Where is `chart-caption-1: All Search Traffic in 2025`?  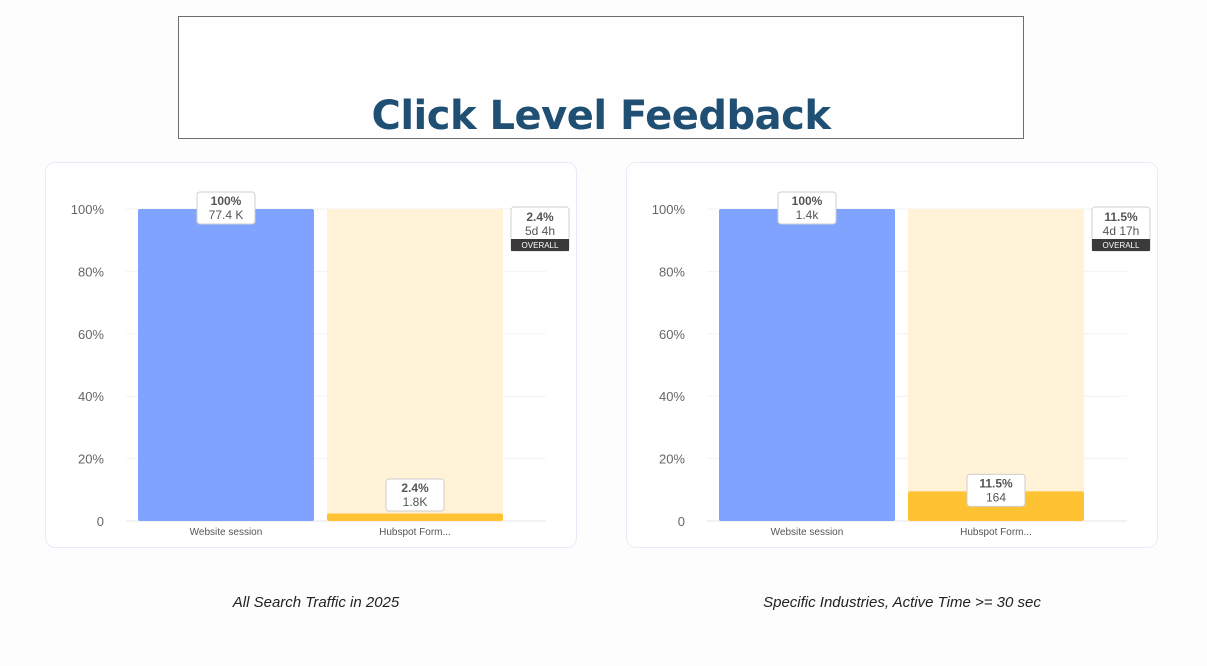
chart-caption-1: All Search Traffic in 2025 is located at coordinates (316, 602).